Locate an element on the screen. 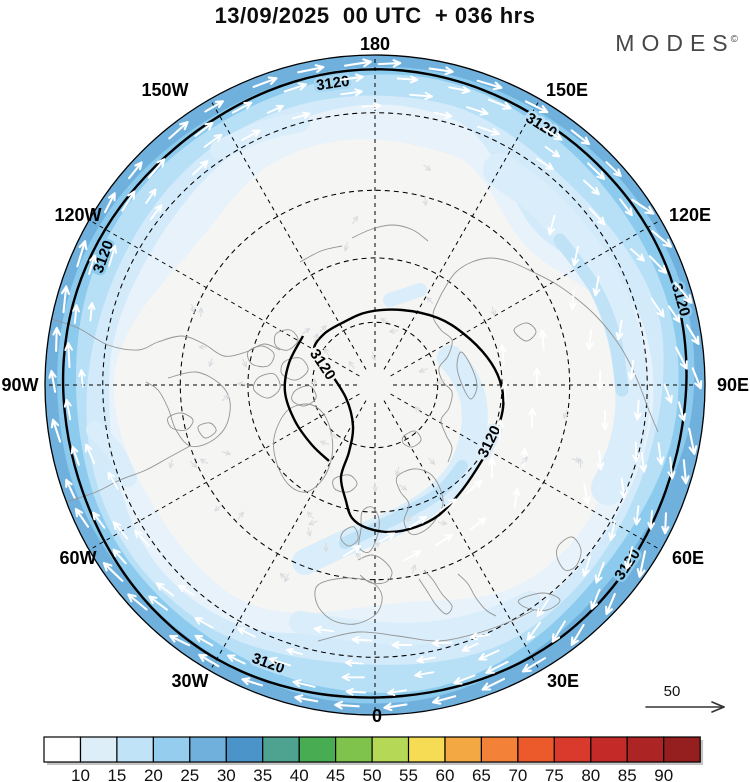  colorbar-tick: 45 is located at coordinates (335, 774).